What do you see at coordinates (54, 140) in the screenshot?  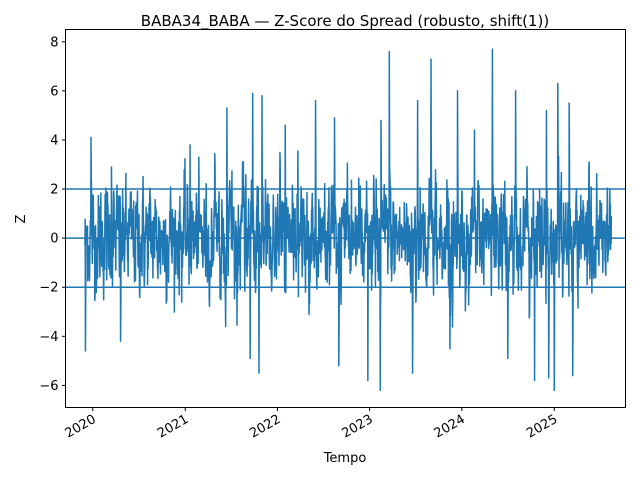 I see `y-tick-label: 4` at bounding box center [54, 140].